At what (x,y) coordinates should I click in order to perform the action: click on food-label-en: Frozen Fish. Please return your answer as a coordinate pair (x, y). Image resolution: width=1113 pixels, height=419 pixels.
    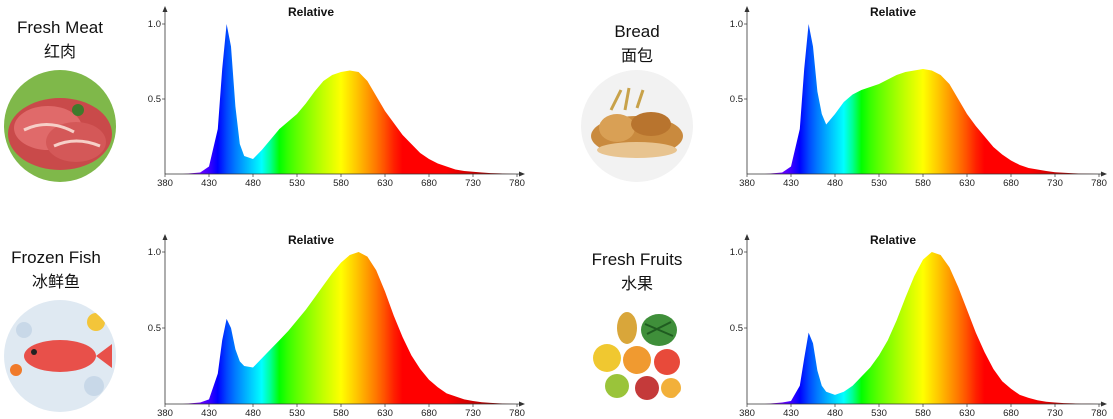
    Looking at the image, I should click on (56, 257).